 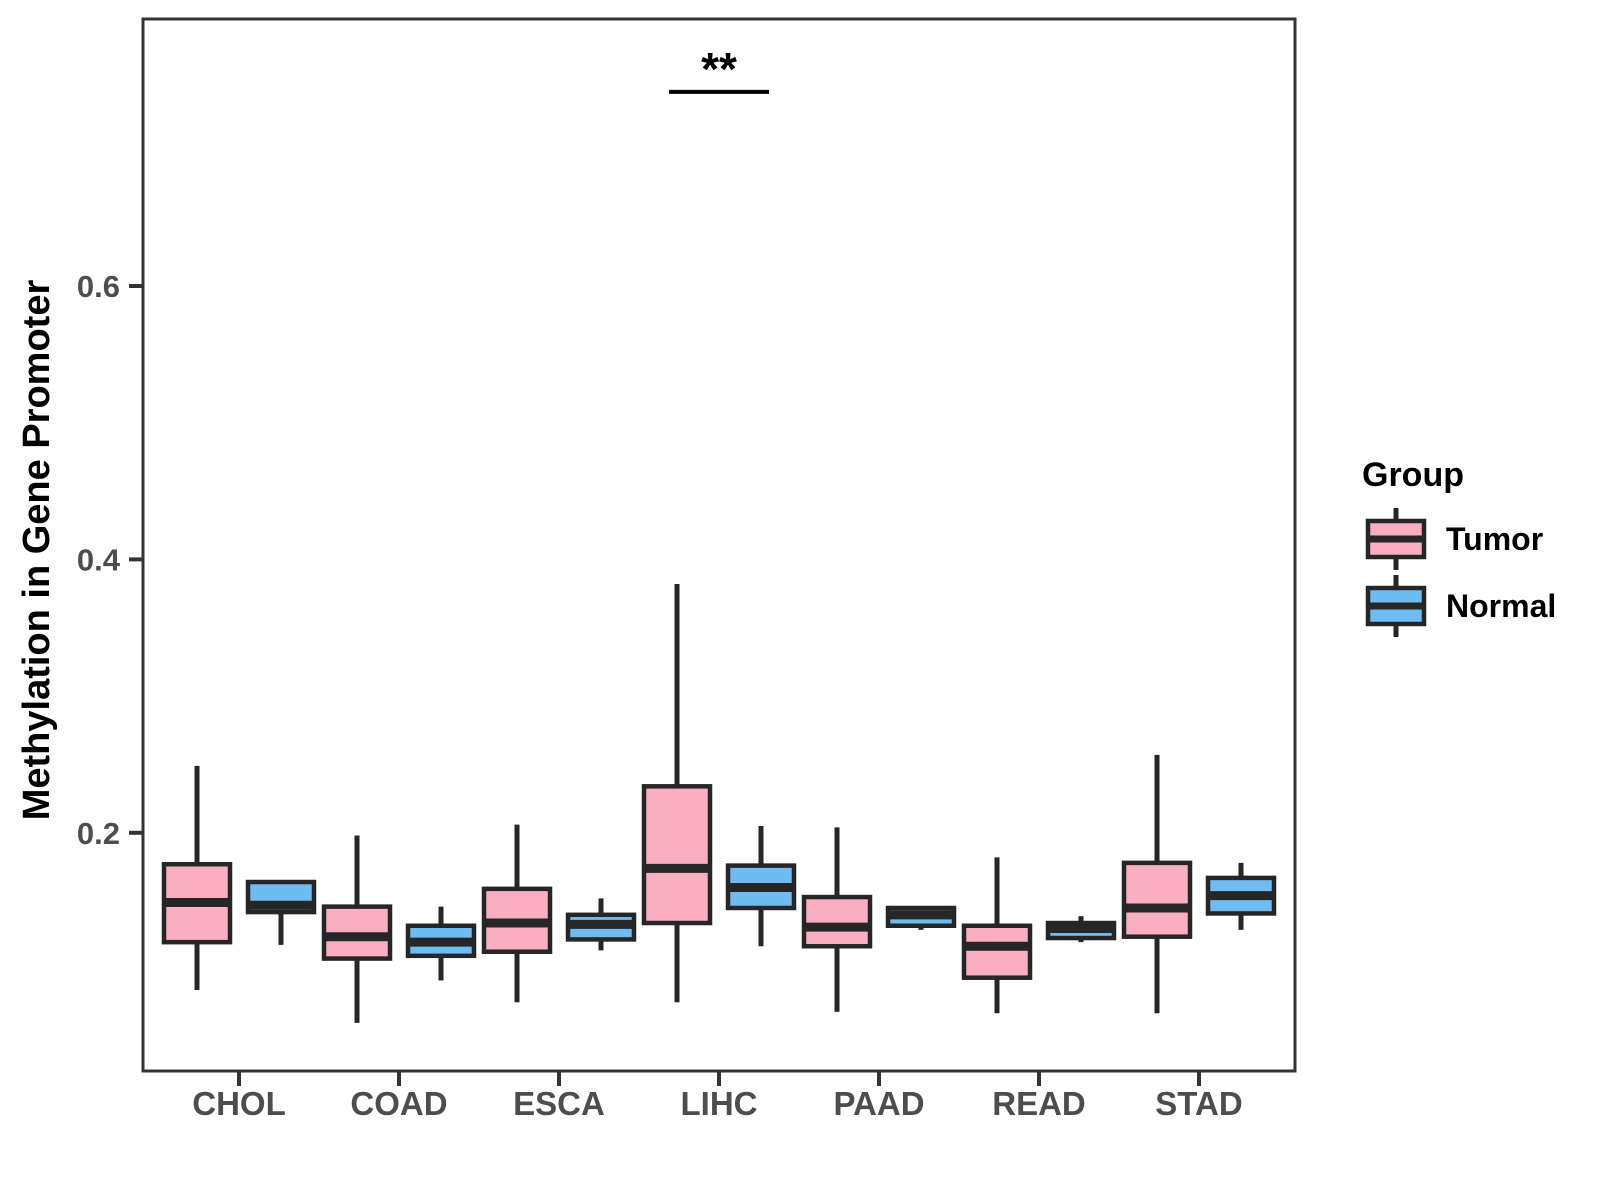 I want to click on y-tick-label: 0.6, so click(x=98, y=286).